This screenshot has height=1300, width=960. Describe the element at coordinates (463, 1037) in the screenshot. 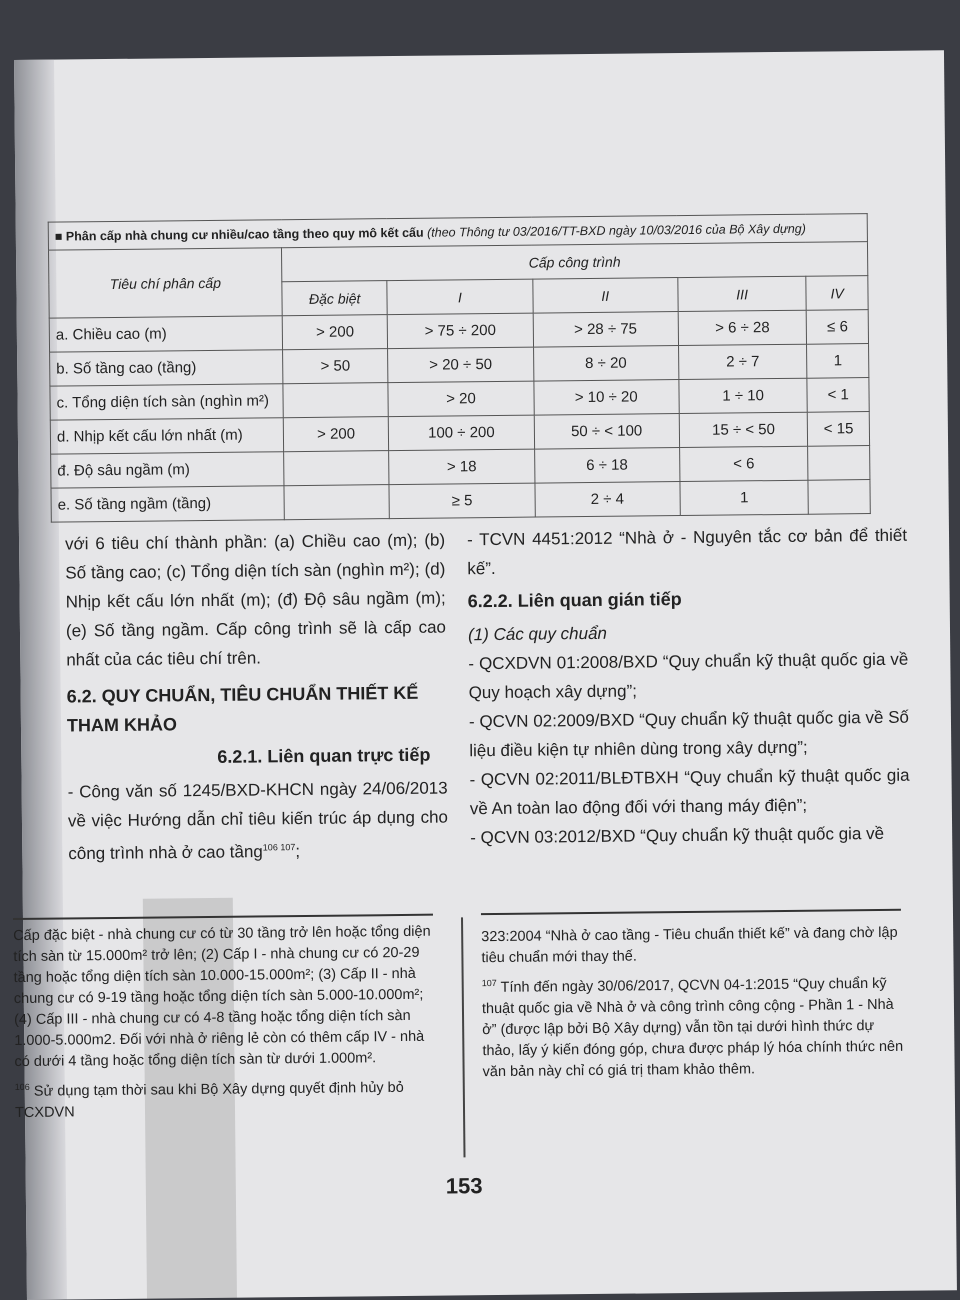

I see `column-divider` at that location.